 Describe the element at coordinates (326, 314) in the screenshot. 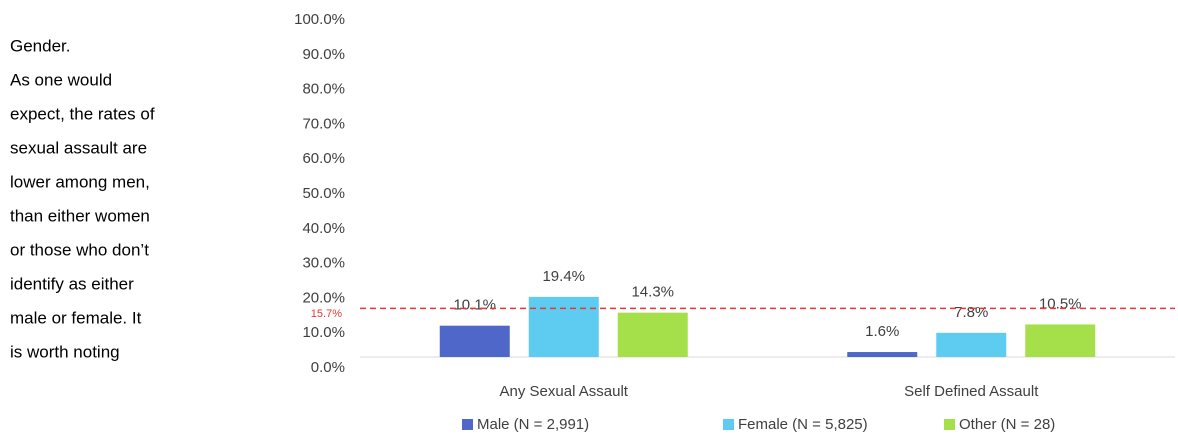

I see `reference-label: 15.7%` at that location.